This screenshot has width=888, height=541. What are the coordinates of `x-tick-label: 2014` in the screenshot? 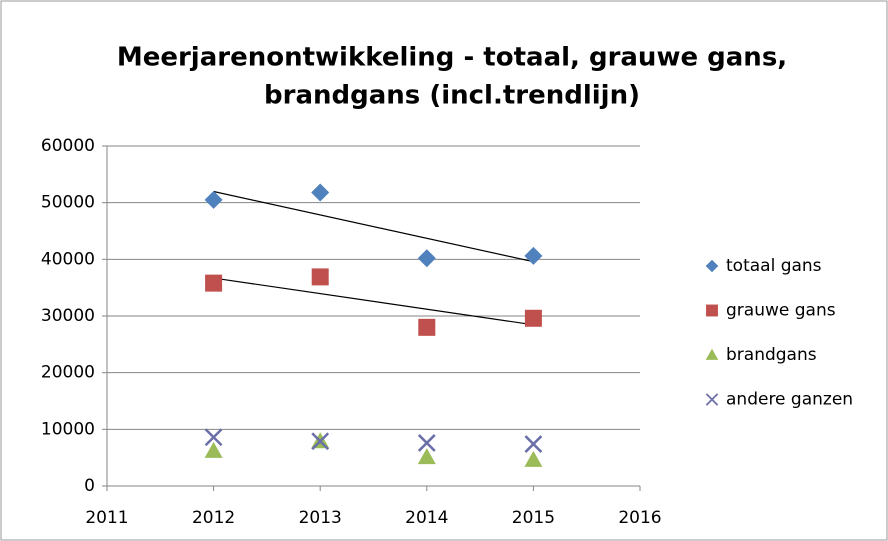 It's located at (426, 518).